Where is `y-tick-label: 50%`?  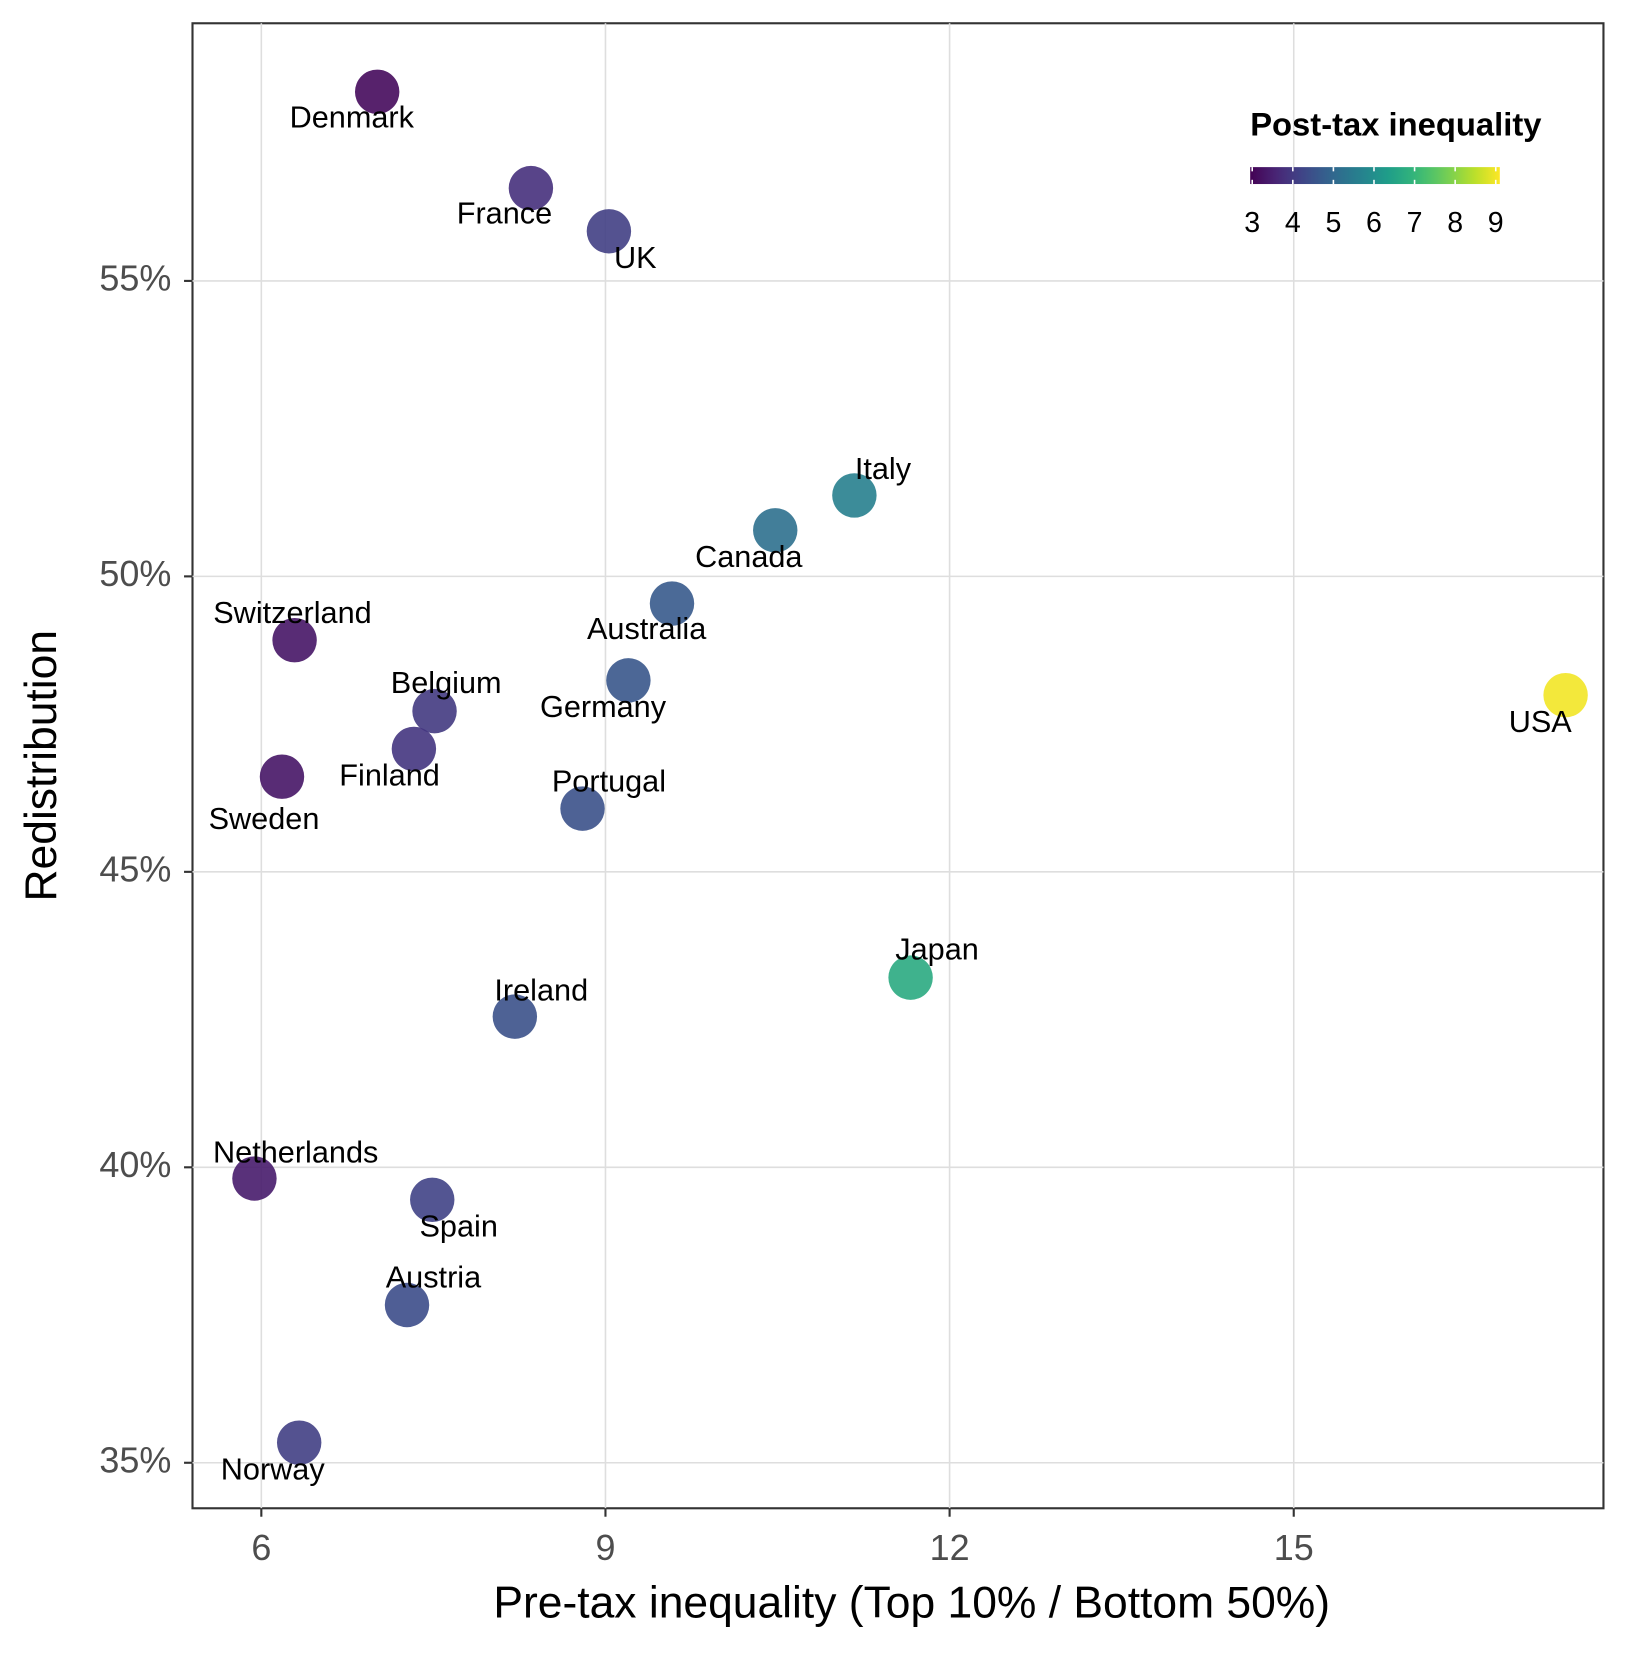 y-tick-label: 50% is located at coordinates (135, 573).